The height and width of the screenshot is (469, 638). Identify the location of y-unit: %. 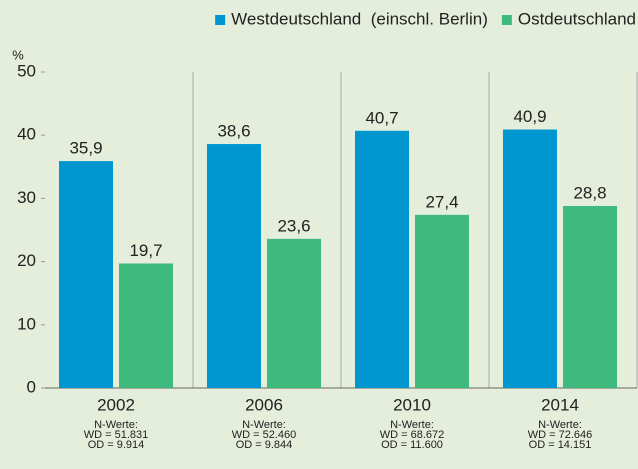
(18, 54).